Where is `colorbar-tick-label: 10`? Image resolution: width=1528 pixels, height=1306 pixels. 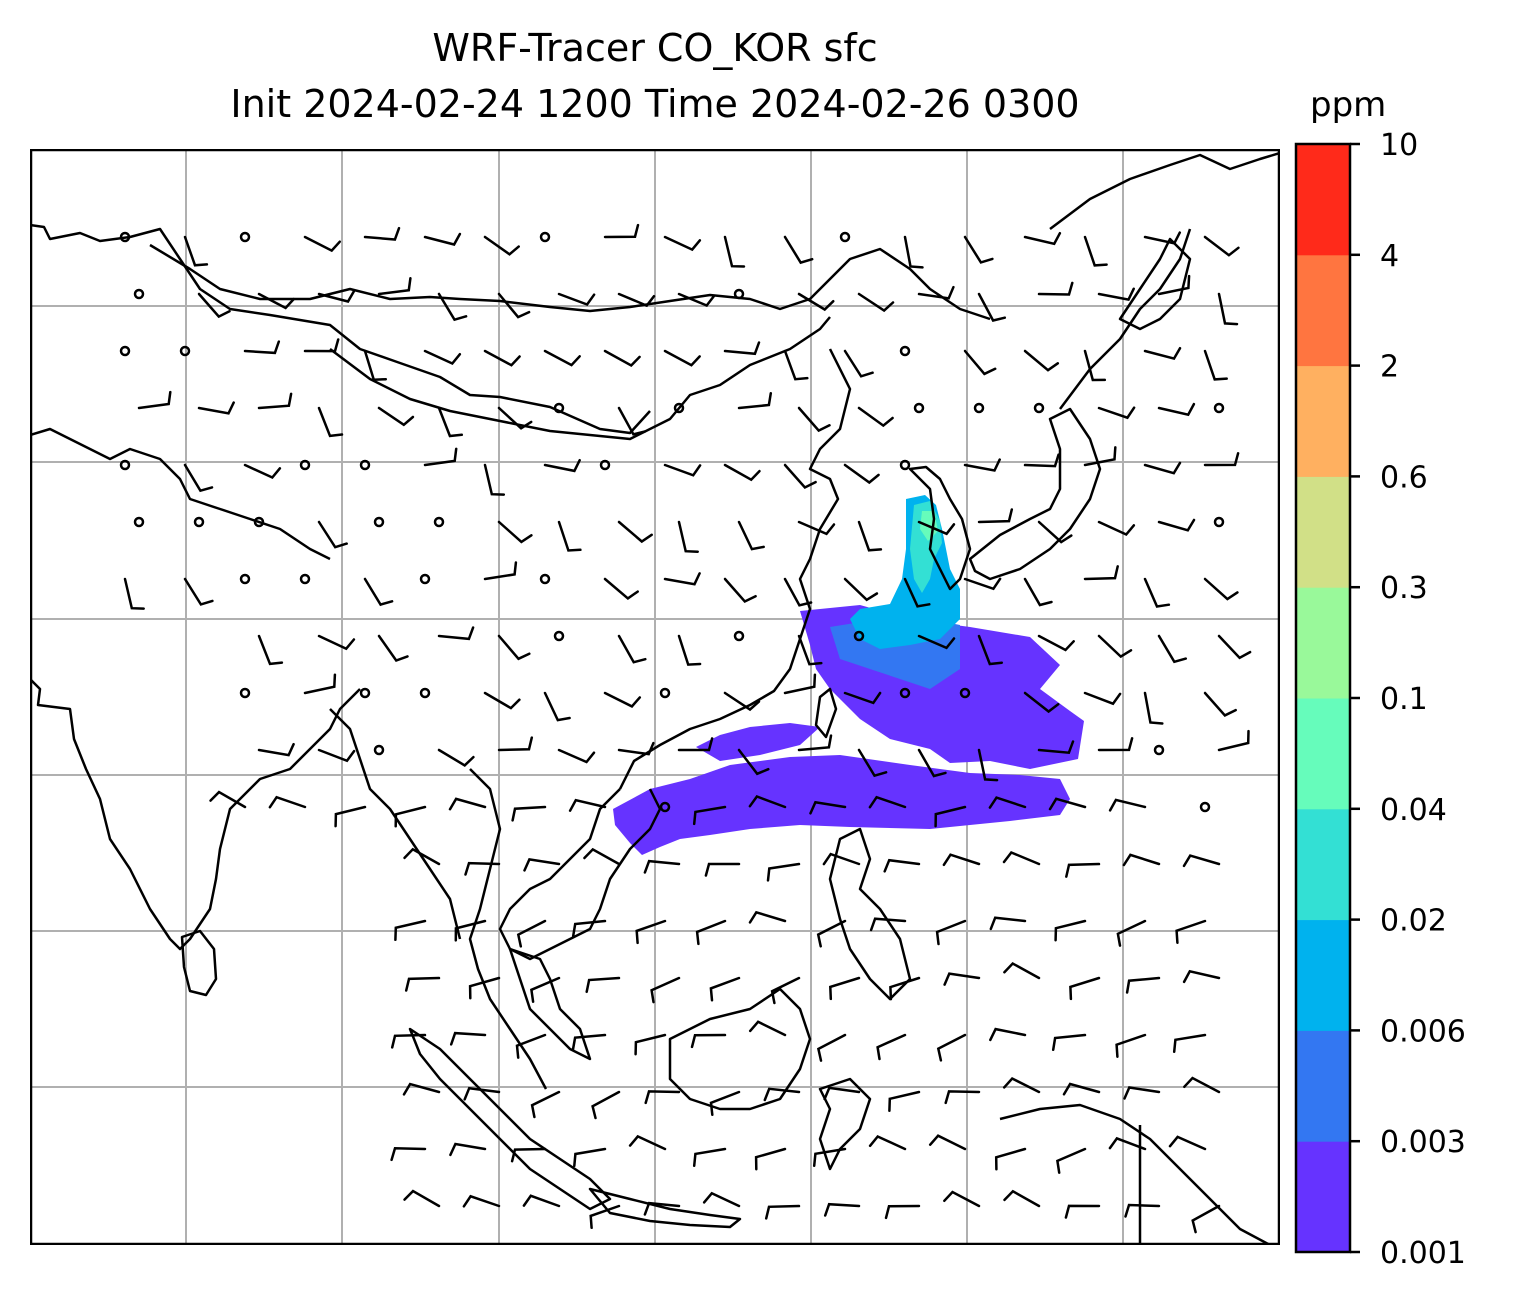 colorbar-tick-label: 10 is located at coordinates (1399, 145).